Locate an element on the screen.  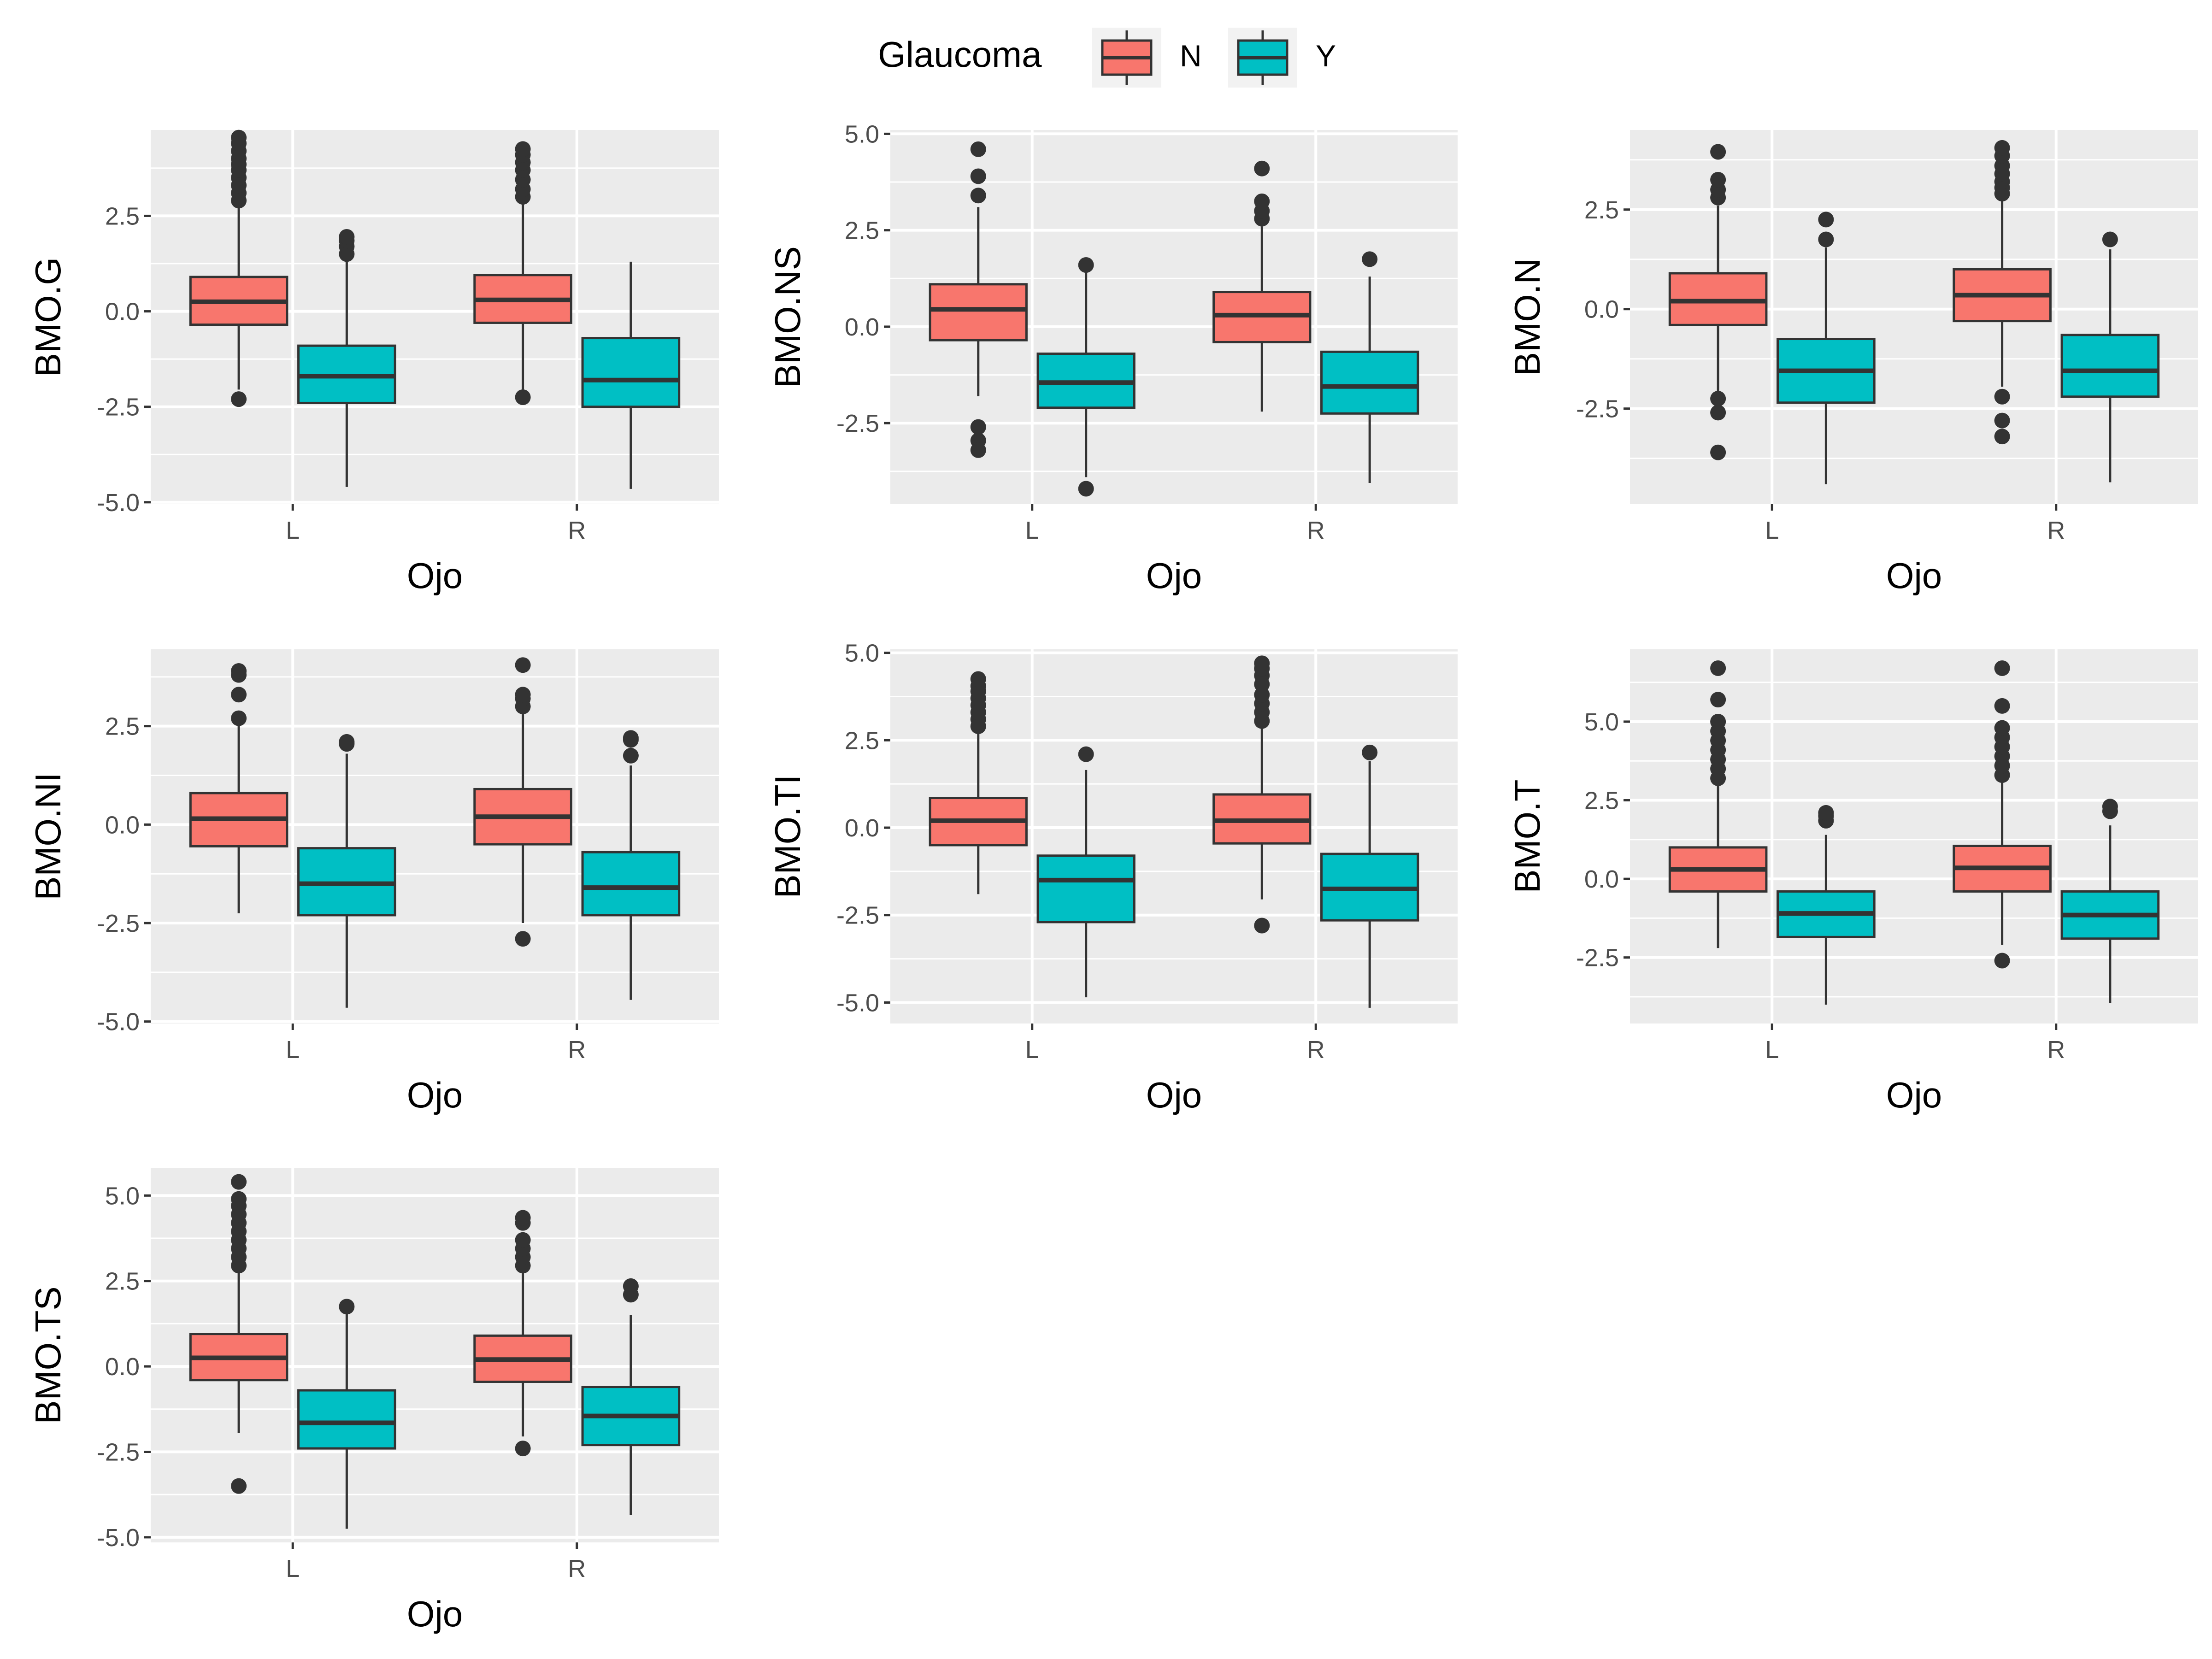
legend-key-n is located at coordinates (1126, 58).